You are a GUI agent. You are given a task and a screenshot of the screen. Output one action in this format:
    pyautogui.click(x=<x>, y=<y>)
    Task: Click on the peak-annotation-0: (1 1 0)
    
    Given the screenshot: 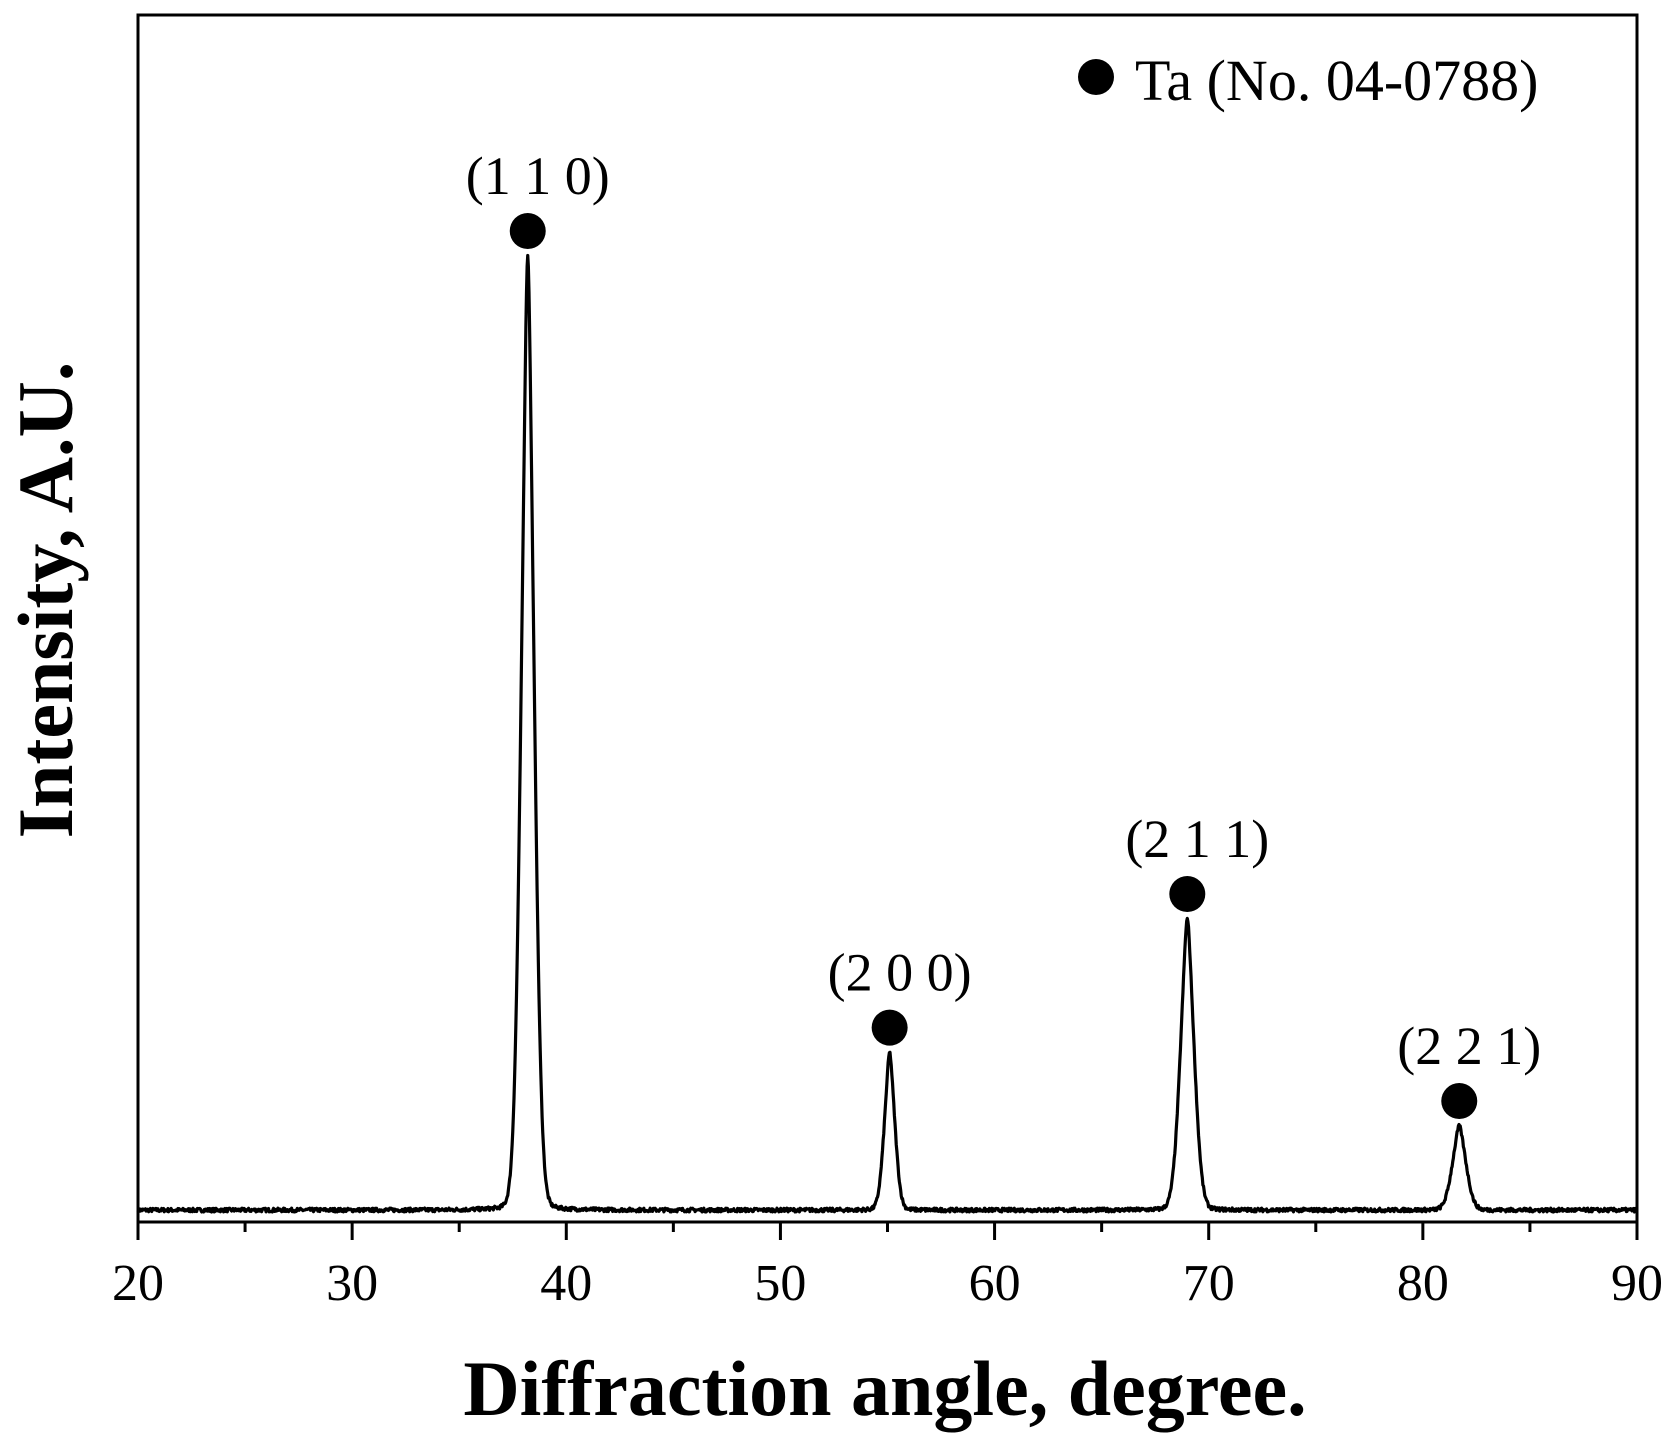 What is the action you would take?
    pyautogui.click(x=538, y=176)
    